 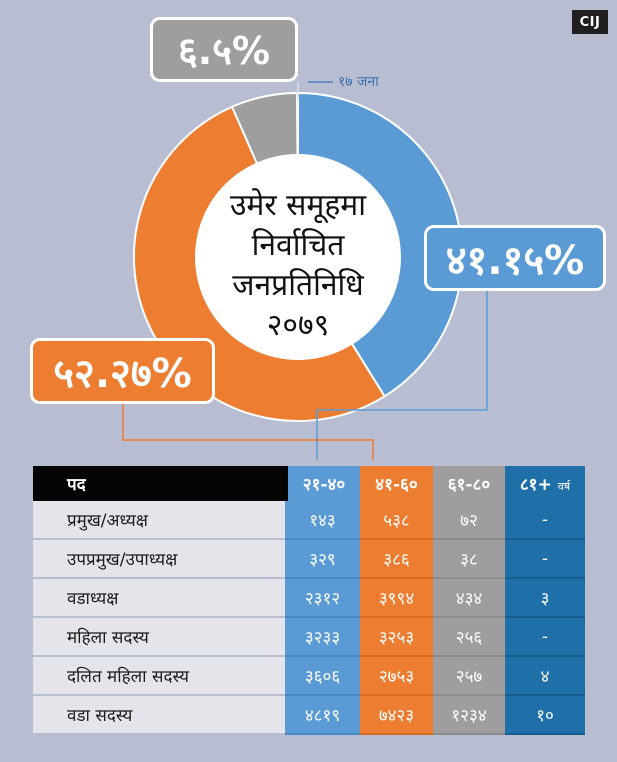 What do you see at coordinates (358, 82) in the screenshot?
I see `slice-label-81-plus: १७ जना` at bounding box center [358, 82].